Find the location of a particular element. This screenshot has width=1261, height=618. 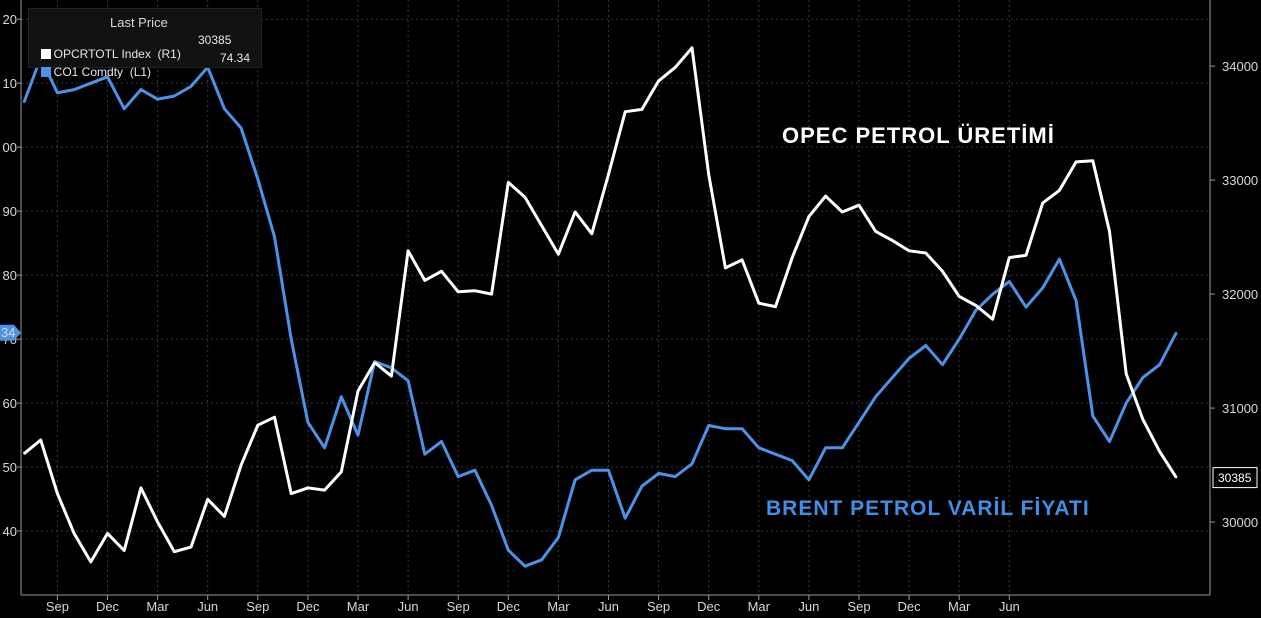

x-tick-label-15: Jun is located at coordinates (808, 606).